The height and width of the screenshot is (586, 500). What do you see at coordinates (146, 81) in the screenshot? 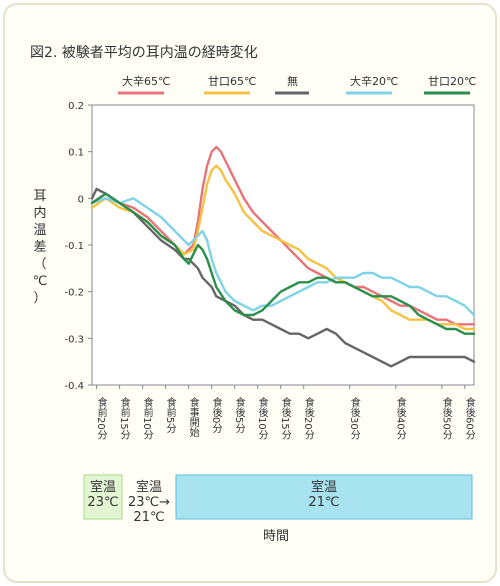
I see `legend-label: 大辛65℃` at bounding box center [146, 81].